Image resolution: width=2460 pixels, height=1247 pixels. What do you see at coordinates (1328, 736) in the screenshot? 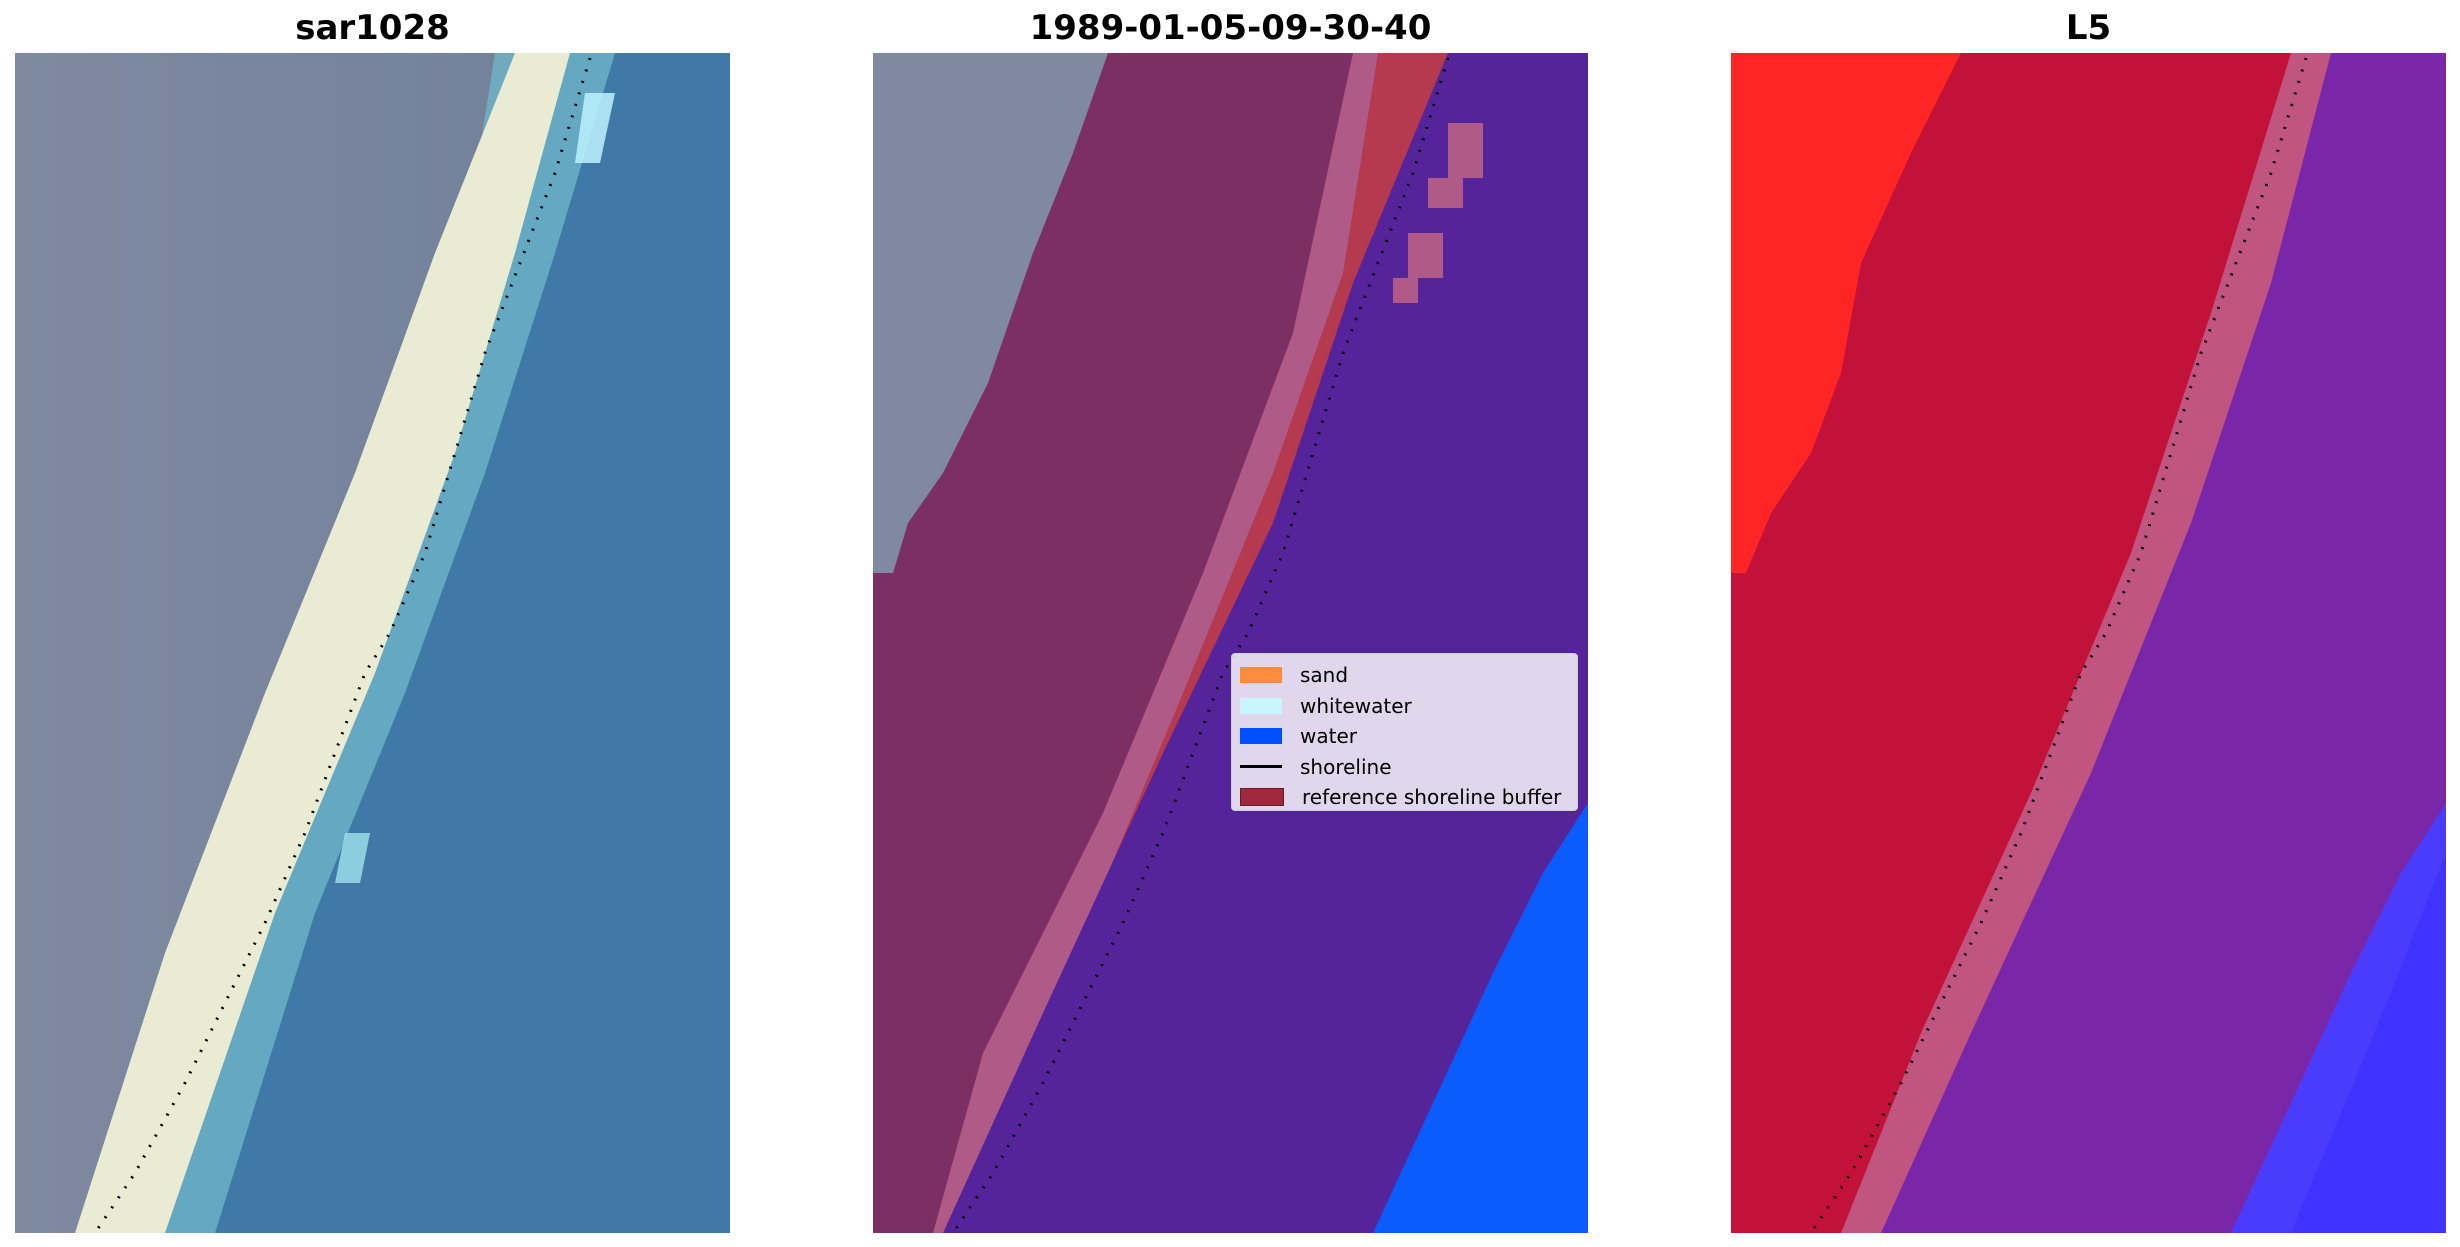
I see `legend-label: water` at bounding box center [1328, 736].